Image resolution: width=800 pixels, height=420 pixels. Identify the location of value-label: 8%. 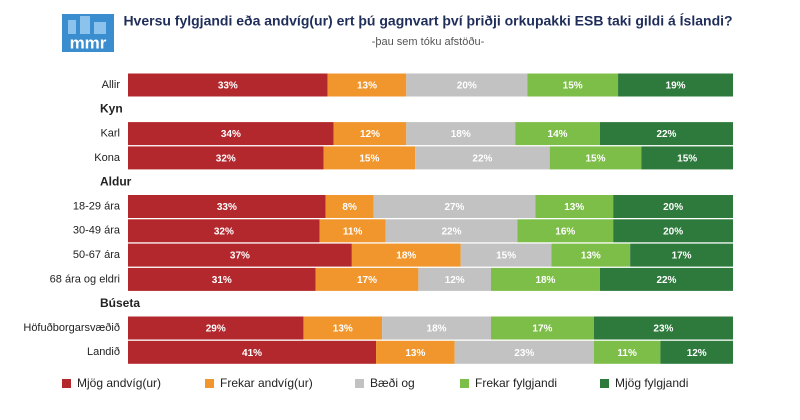
(349, 207).